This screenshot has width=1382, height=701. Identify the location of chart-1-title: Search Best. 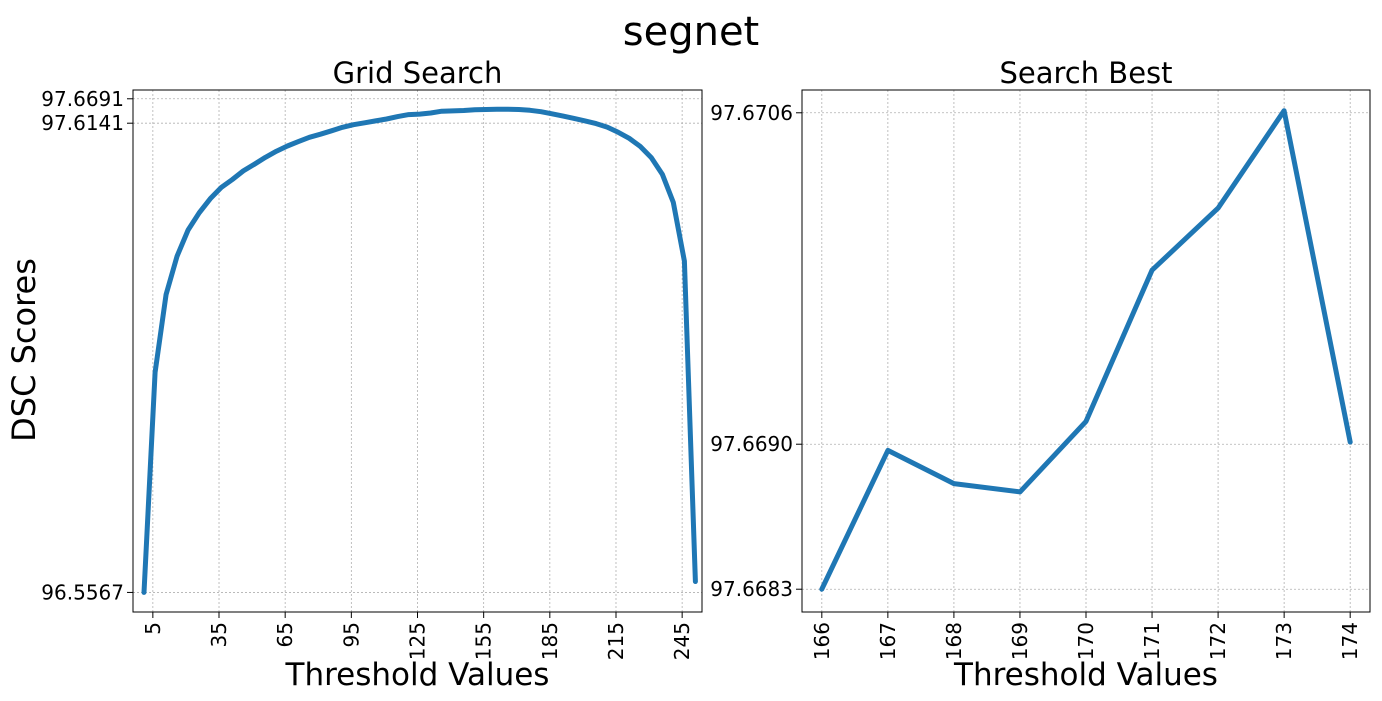
(1085, 73).